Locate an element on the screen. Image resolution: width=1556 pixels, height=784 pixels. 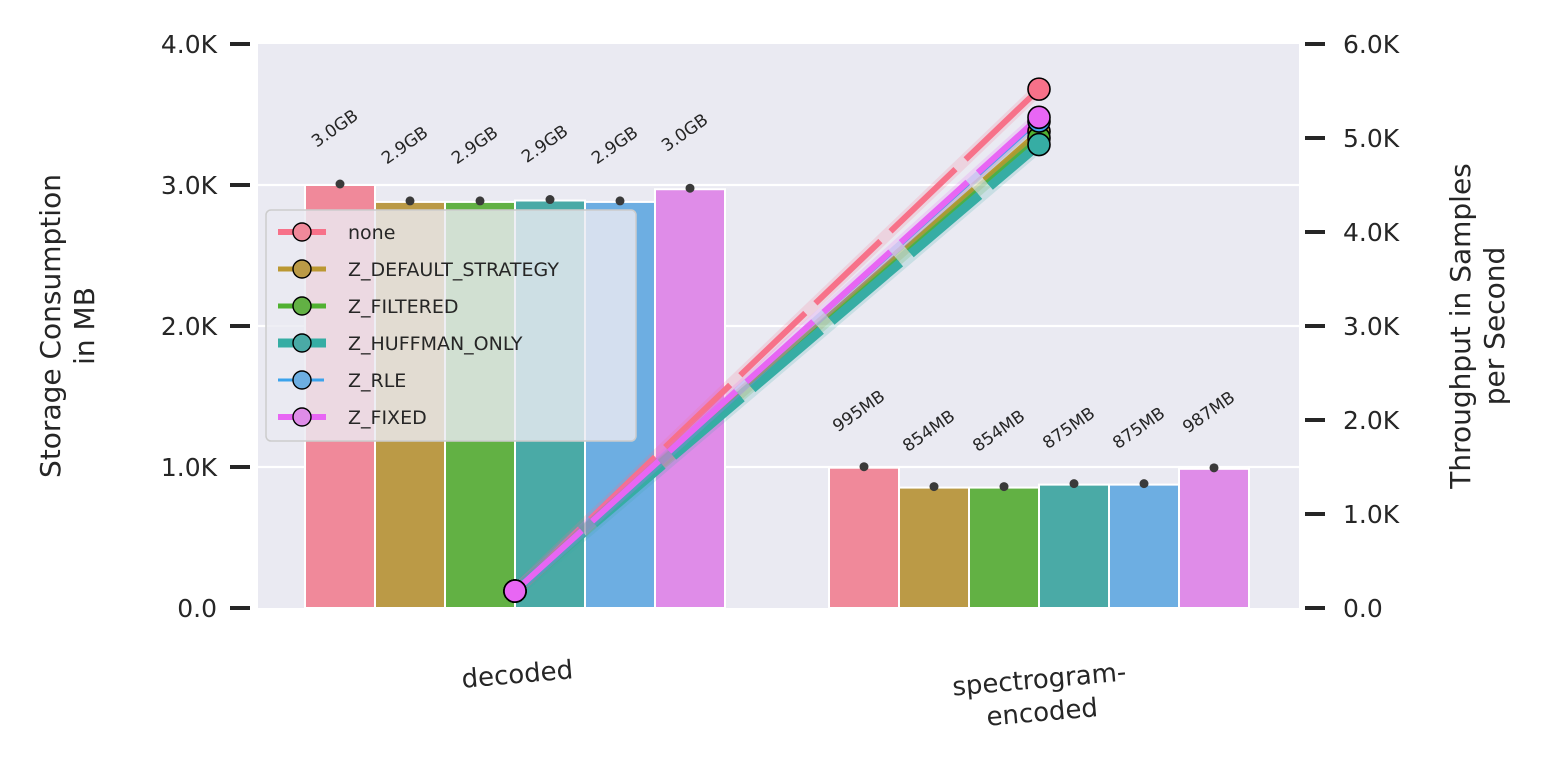
left-axis-label: Storage Consumptionin MB is located at coordinates (67, 326).